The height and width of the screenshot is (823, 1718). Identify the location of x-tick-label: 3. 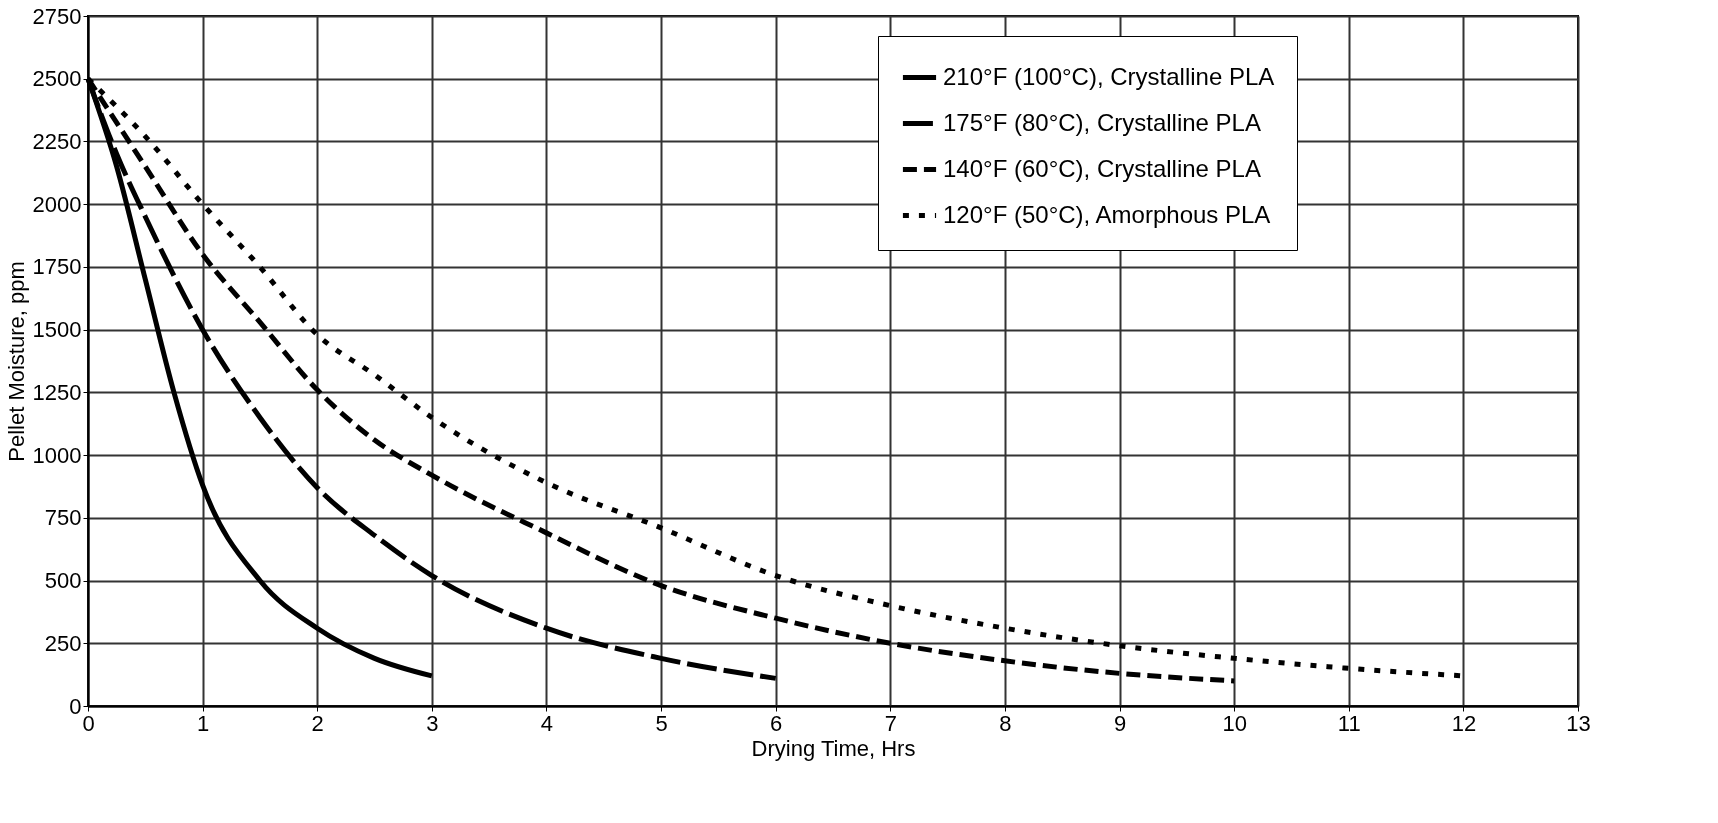
(432, 723).